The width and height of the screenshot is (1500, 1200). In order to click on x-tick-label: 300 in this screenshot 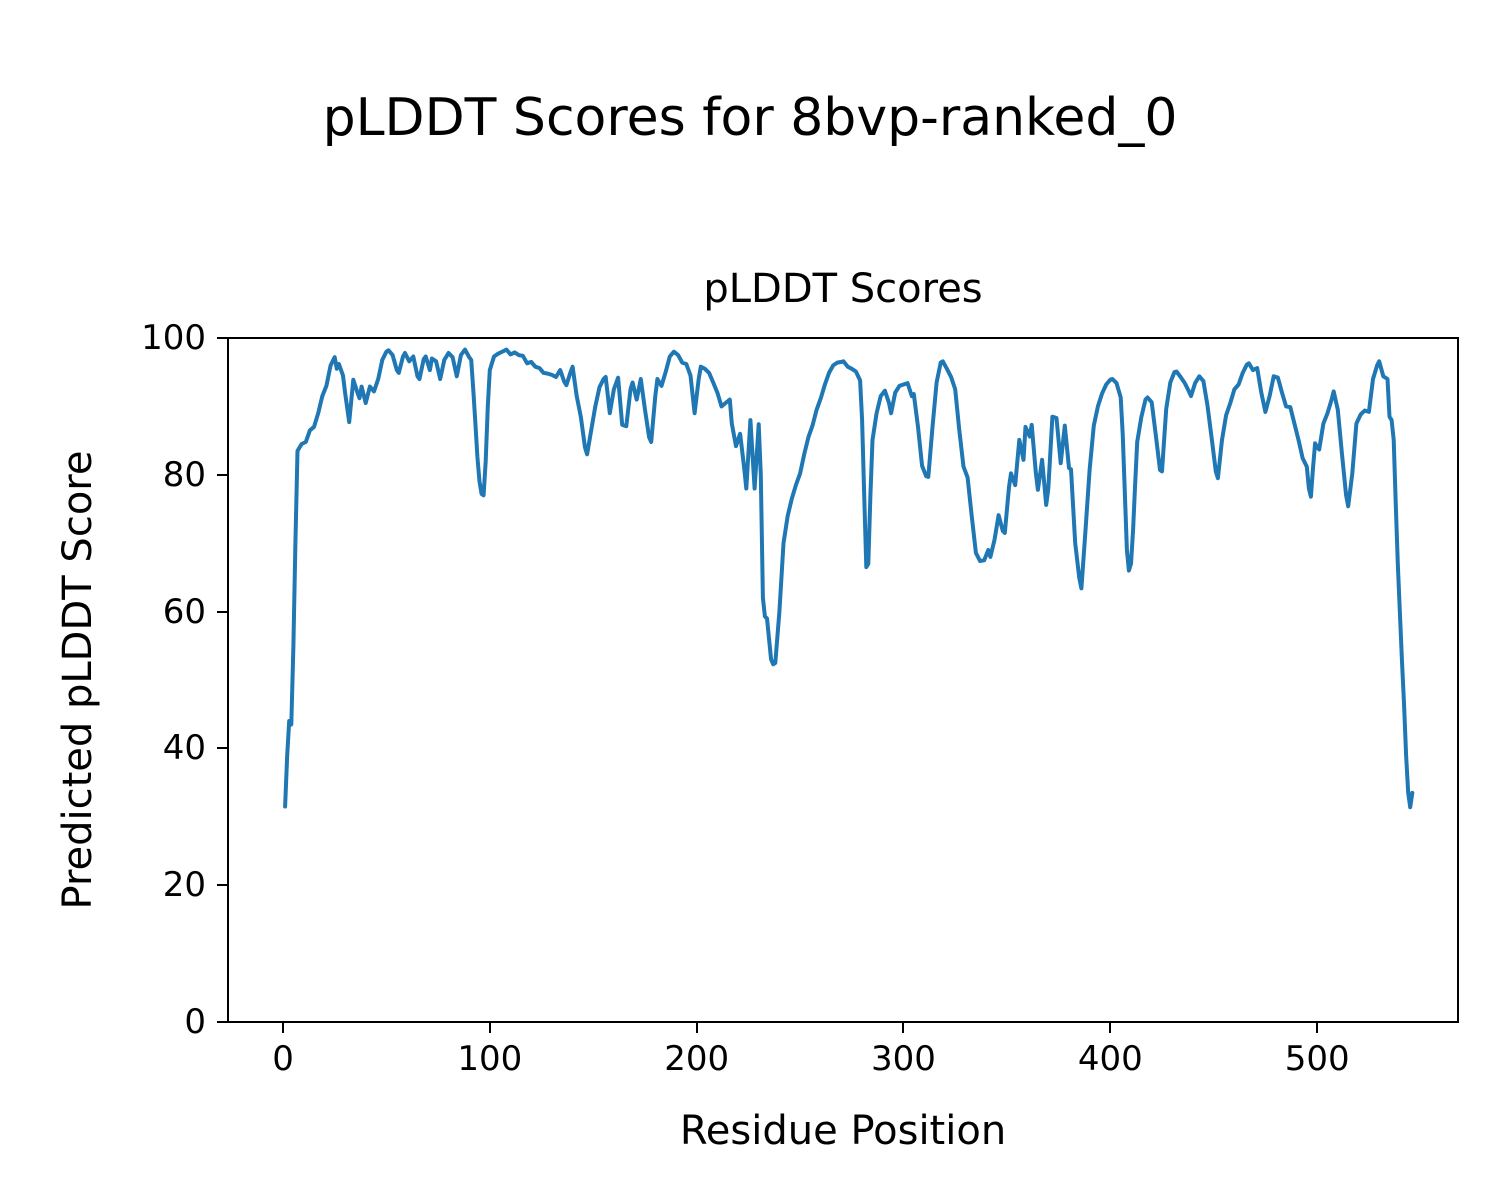, I will do `click(903, 1059)`.